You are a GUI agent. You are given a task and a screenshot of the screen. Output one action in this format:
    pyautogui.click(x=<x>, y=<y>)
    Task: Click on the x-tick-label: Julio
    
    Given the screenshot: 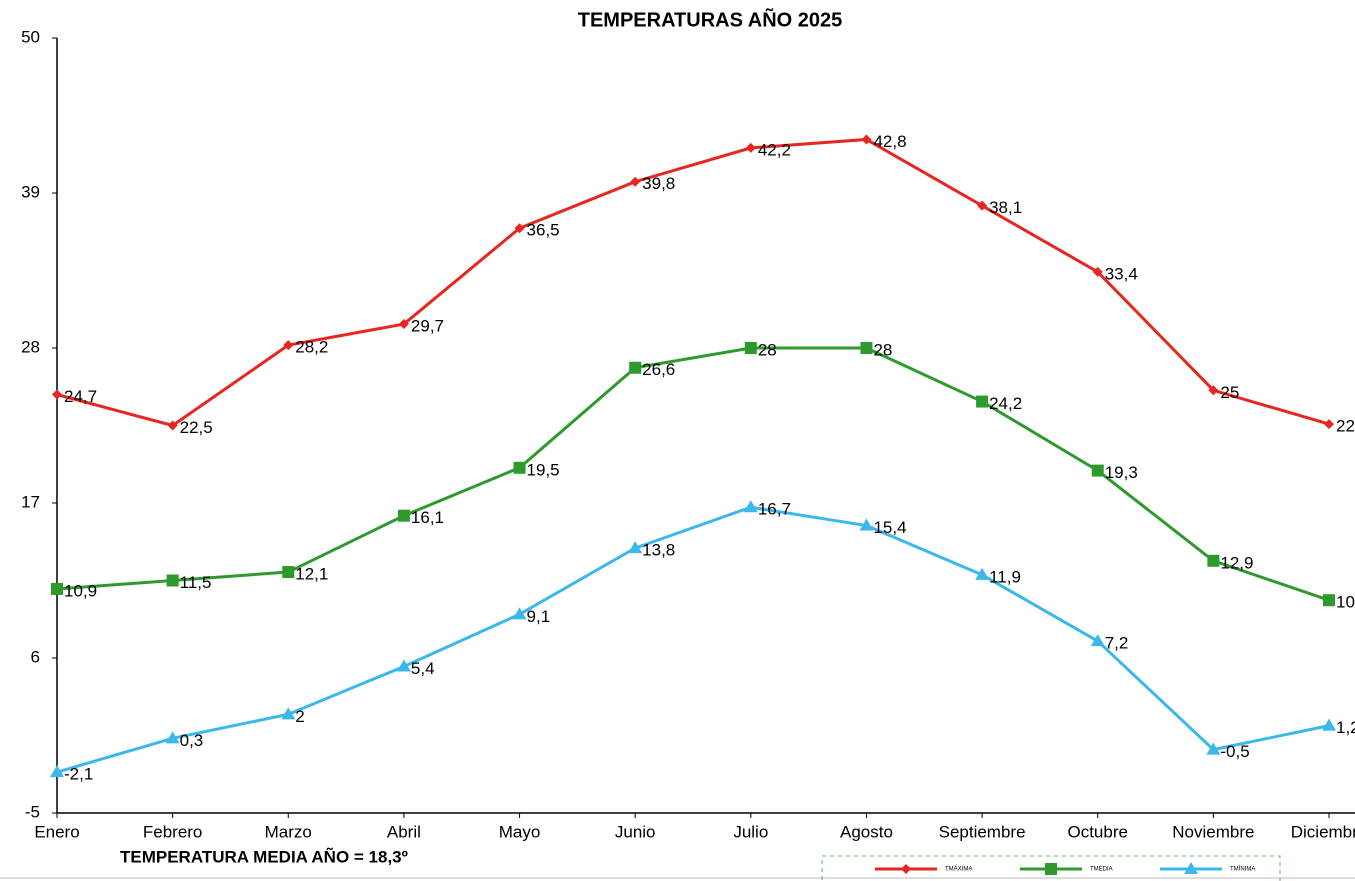 What is the action you would take?
    pyautogui.click(x=750, y=831)
    